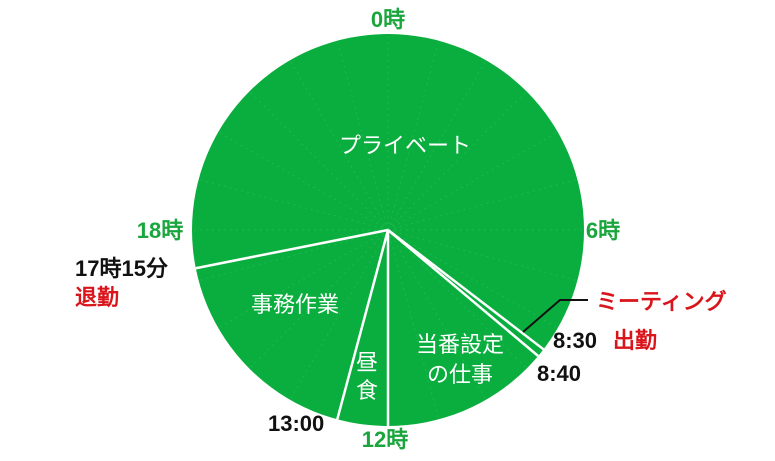 Image resolution: width=775 pixels, height=461 pixels. Describe the element at coordinates (388, 19) in the screenshot. I see `hour-mark-0: 0時` at that location.